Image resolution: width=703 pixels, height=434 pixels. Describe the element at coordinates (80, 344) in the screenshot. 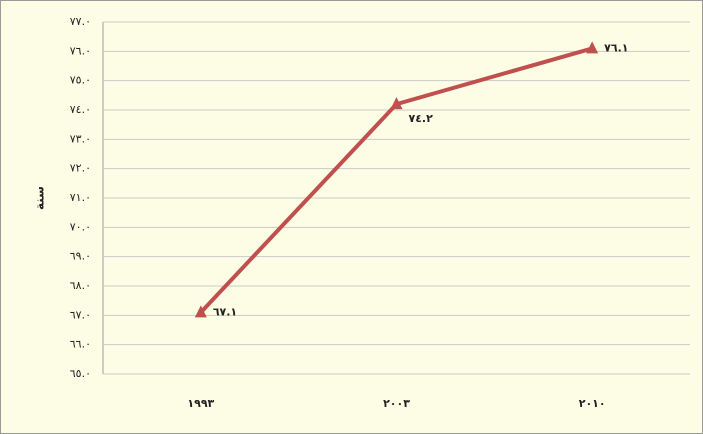

I see `y-tick-label: ٦٦.٠` at that location.